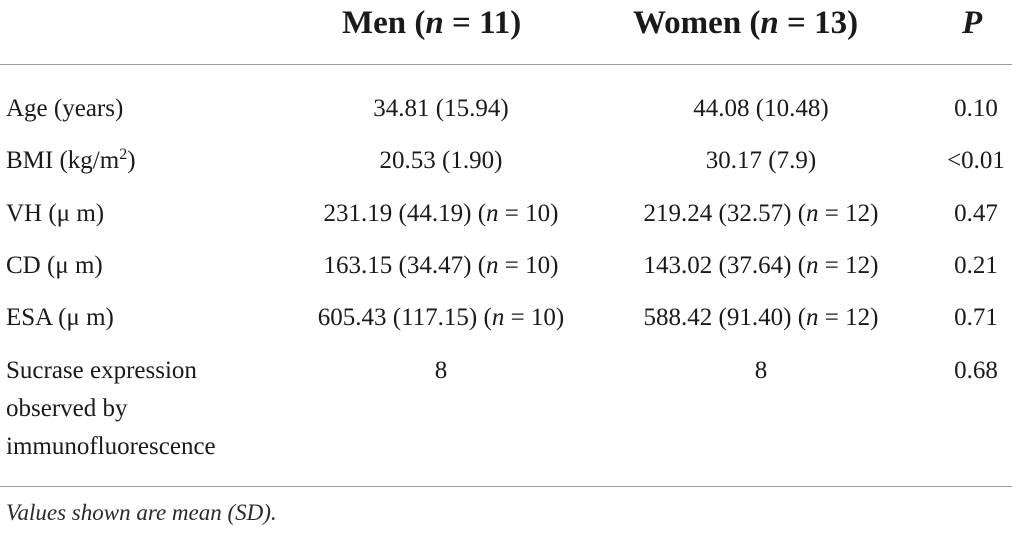 Image resolution: width=1017 pixels, height=538 pixels. I want to click on men-value-main: 163.15 (34.47), so click(397, 265).